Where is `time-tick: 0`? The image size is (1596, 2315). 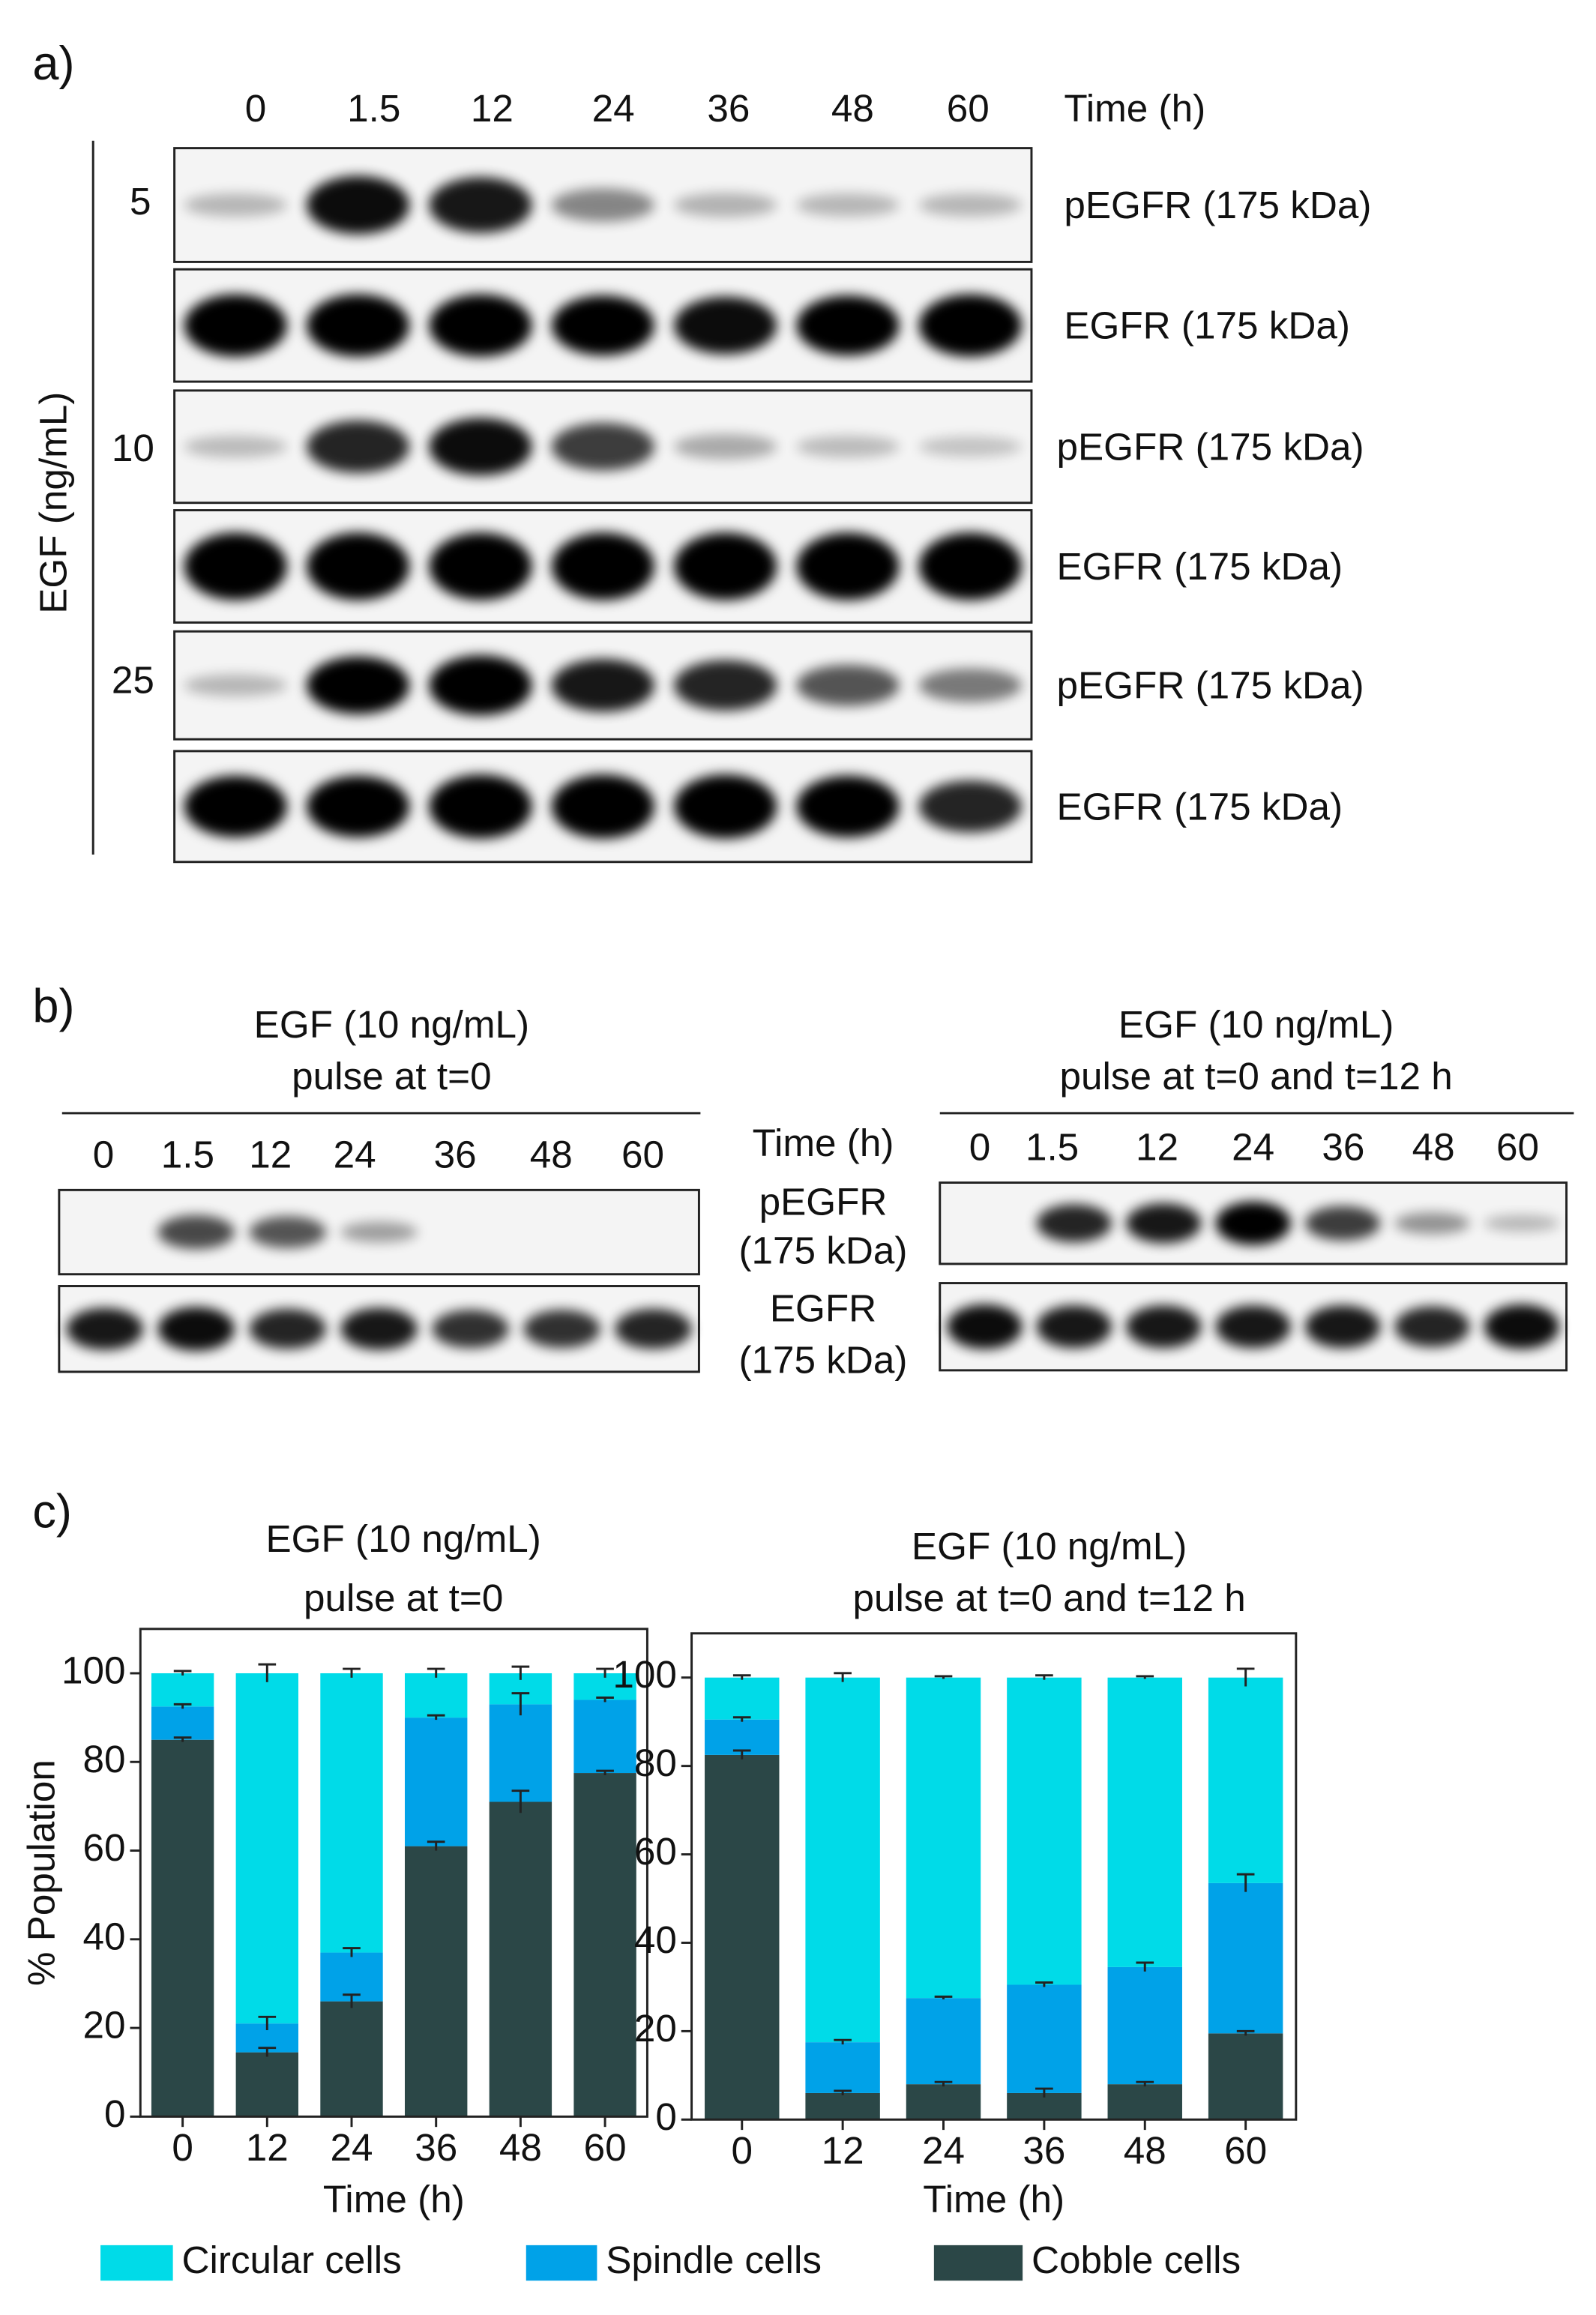
time-tick: 0 is located at coordinates (256, 109).